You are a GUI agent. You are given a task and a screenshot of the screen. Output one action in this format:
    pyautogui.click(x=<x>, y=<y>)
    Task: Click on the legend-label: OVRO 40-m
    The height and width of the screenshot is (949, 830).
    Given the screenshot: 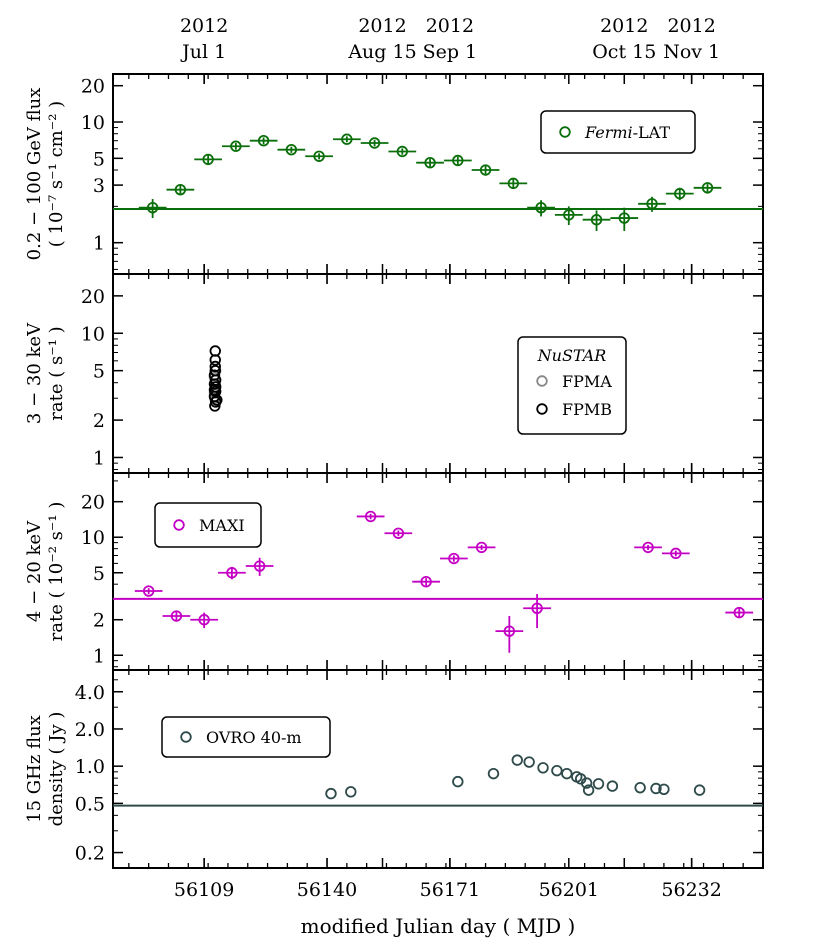 What is the action you would take?
    pyautogui.click(x=254, y=737)
    